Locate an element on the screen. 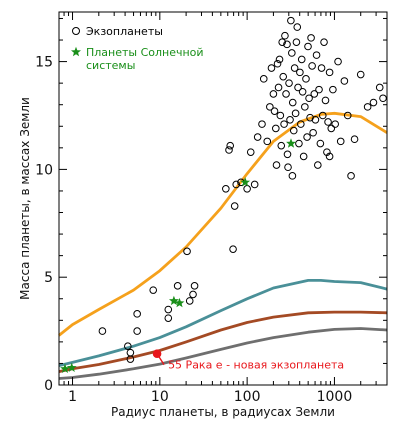  legend-solar-label: Планеты Солнечной is located at coordinates (145, 52).